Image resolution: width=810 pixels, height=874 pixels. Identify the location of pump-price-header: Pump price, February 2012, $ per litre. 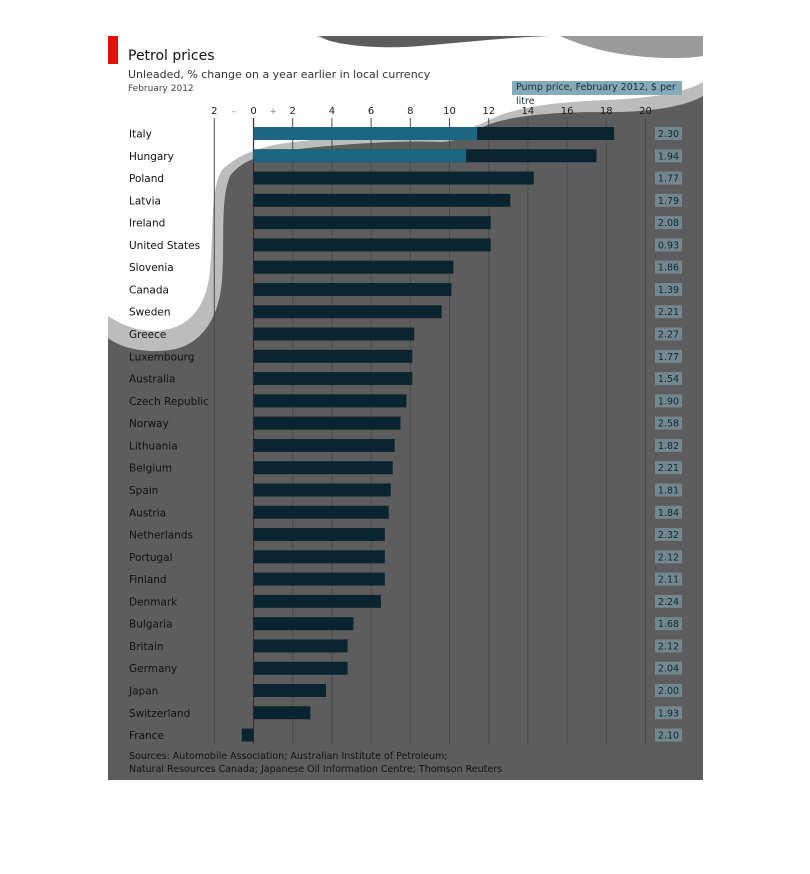
(597, 94).